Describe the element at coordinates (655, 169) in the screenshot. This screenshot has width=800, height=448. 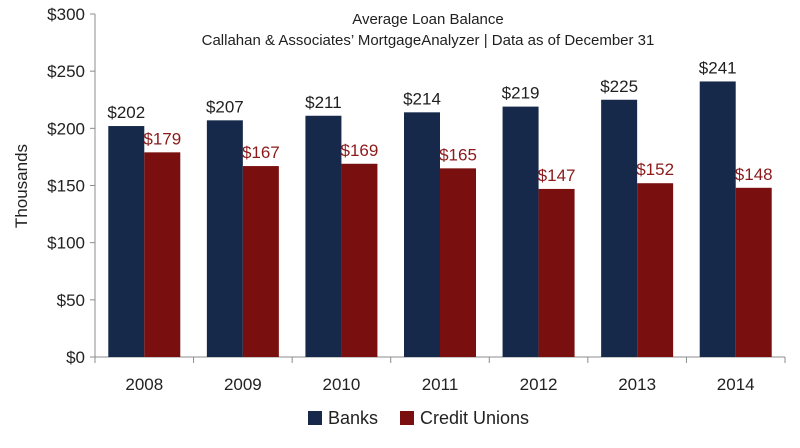
I see `data-label-credit-unions: $152` at that location.